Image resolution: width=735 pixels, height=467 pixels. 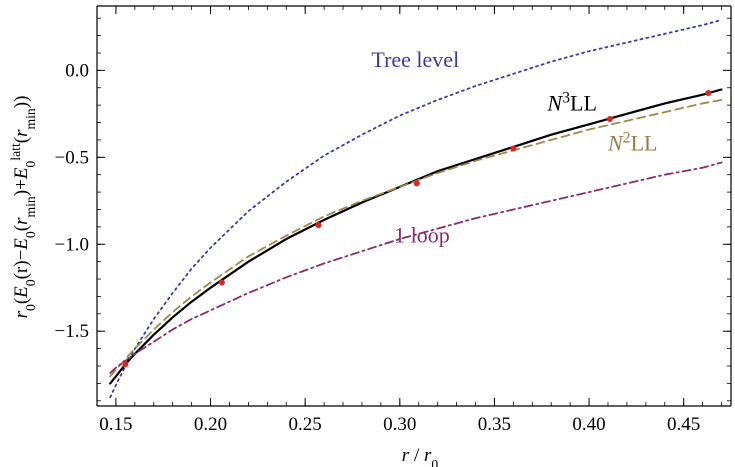 I want to click on x-tick-label: 0.45, so click(x=683, y=424).